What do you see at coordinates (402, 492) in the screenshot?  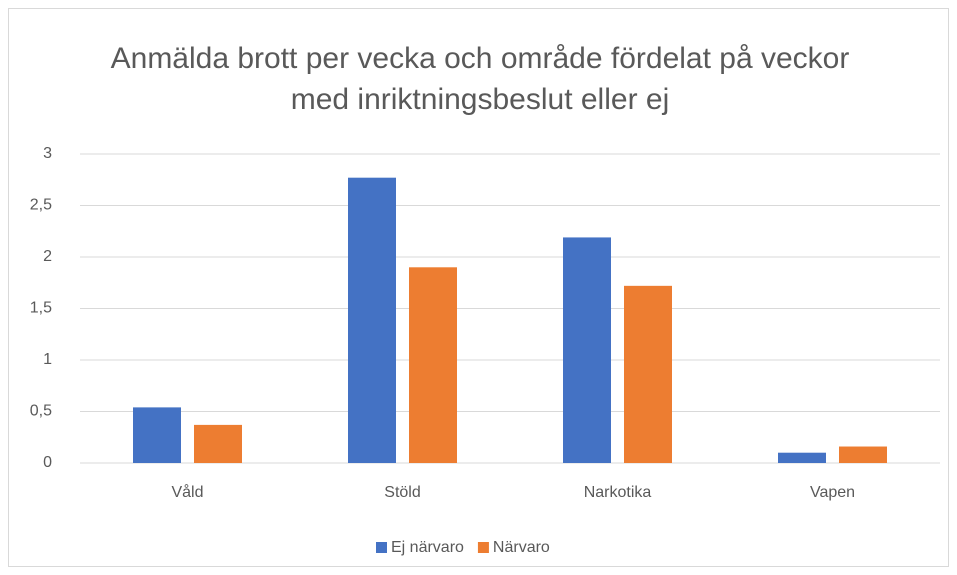 I see `x-tick-label: Stöld` at bounding box center [402, 492].